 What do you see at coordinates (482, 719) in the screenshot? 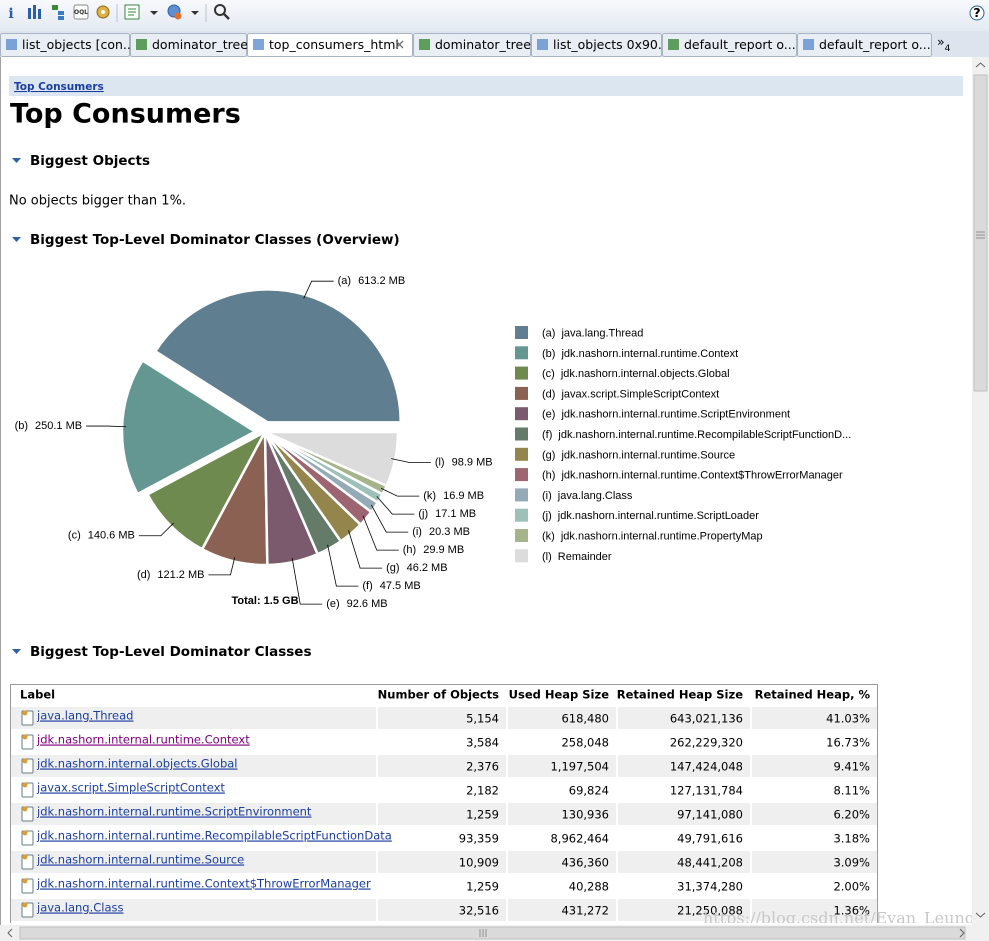
I see `table-value: 5,154` at bounding box center [482, 719].